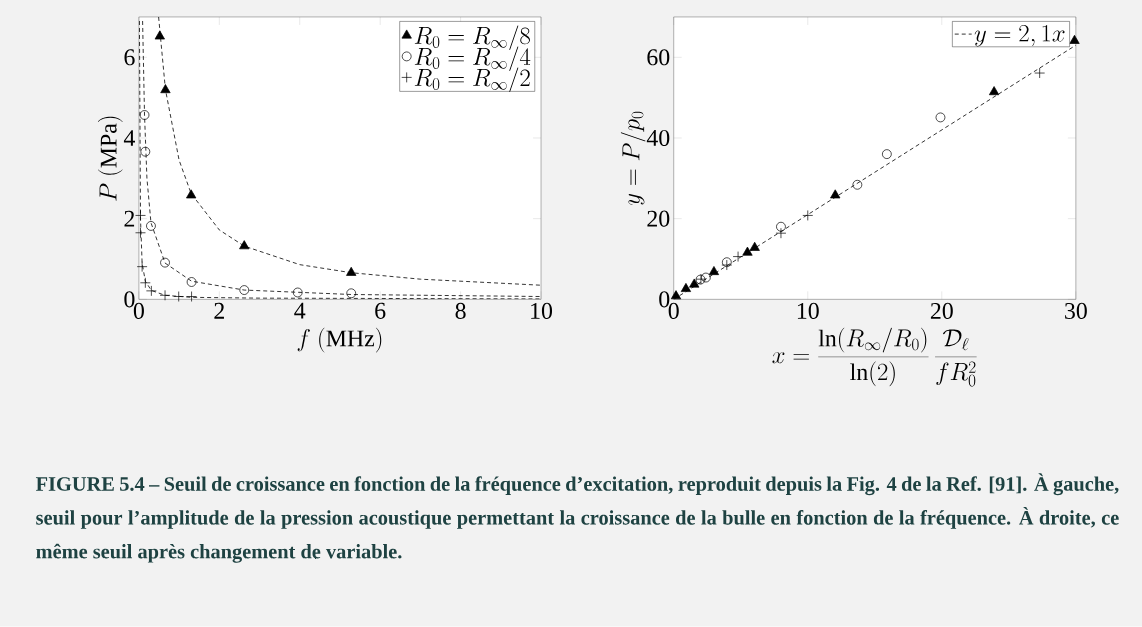 This screenshot has width=1142, height=627. Describe the element at coordinates (129, 218) in the screenshot. I see `y-tick-label: 2` at that location.